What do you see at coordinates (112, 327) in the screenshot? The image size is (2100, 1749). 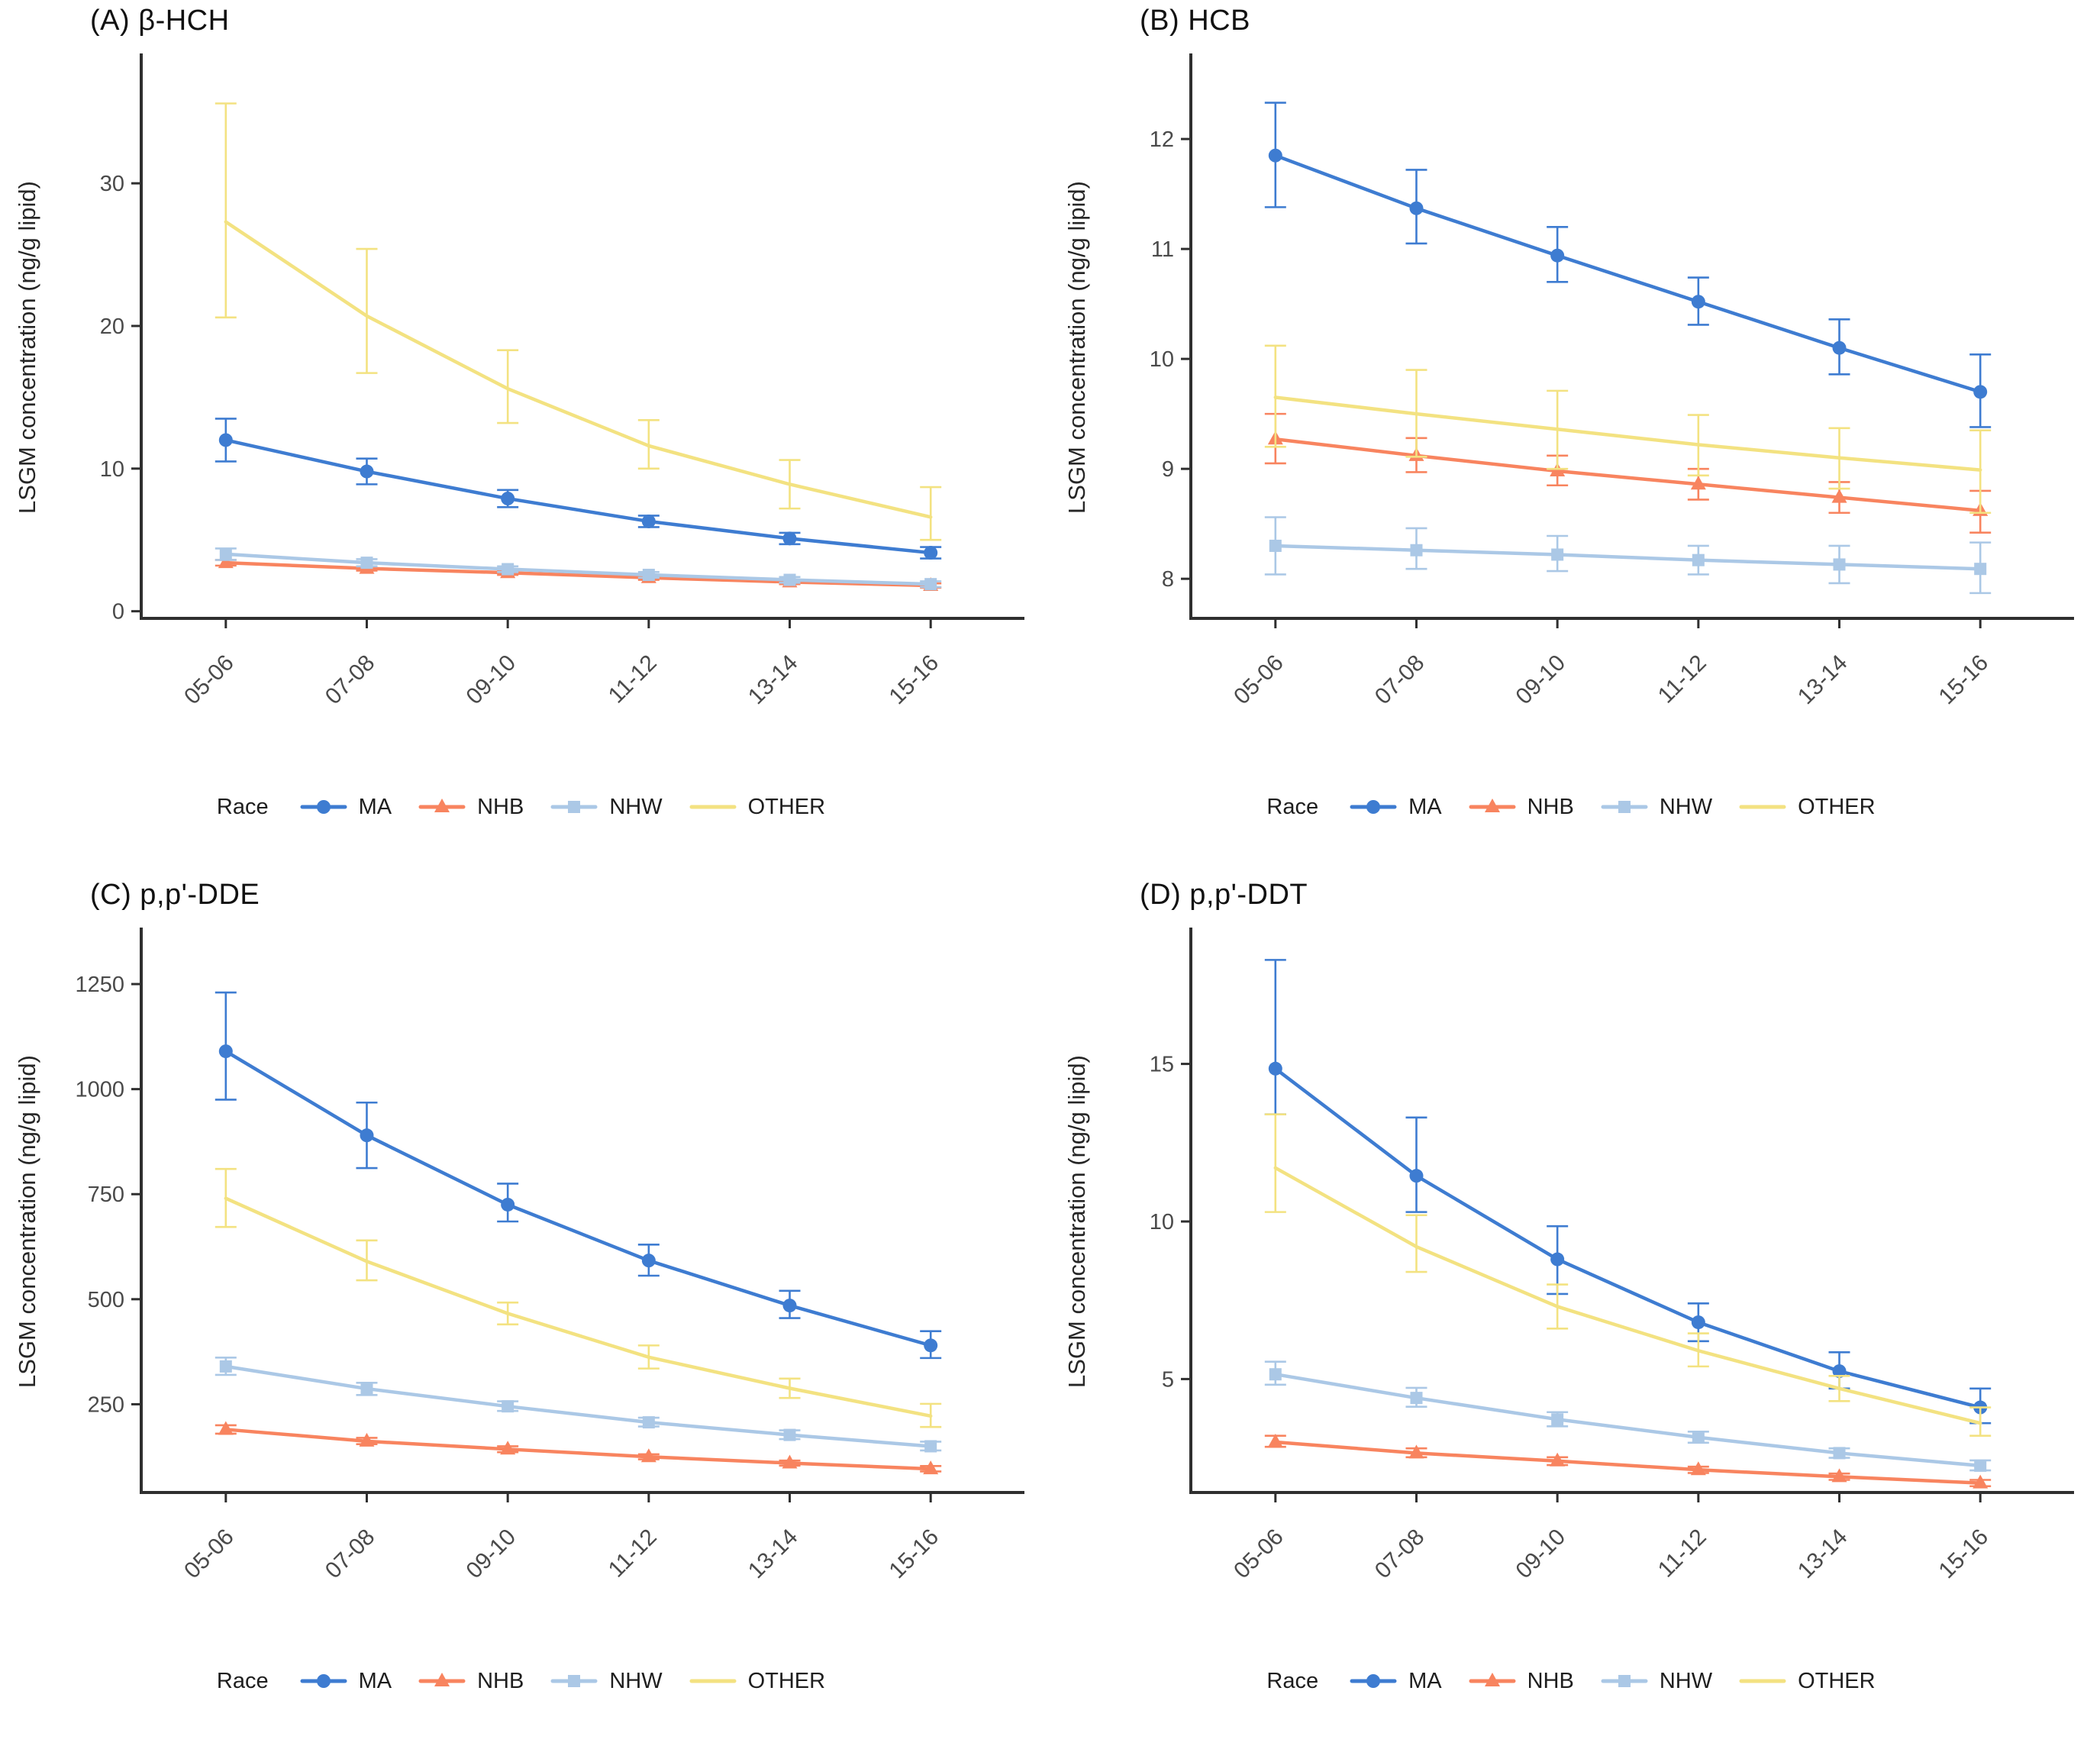 I see `y-tick-label: 20` at bounding box center [112, 327].